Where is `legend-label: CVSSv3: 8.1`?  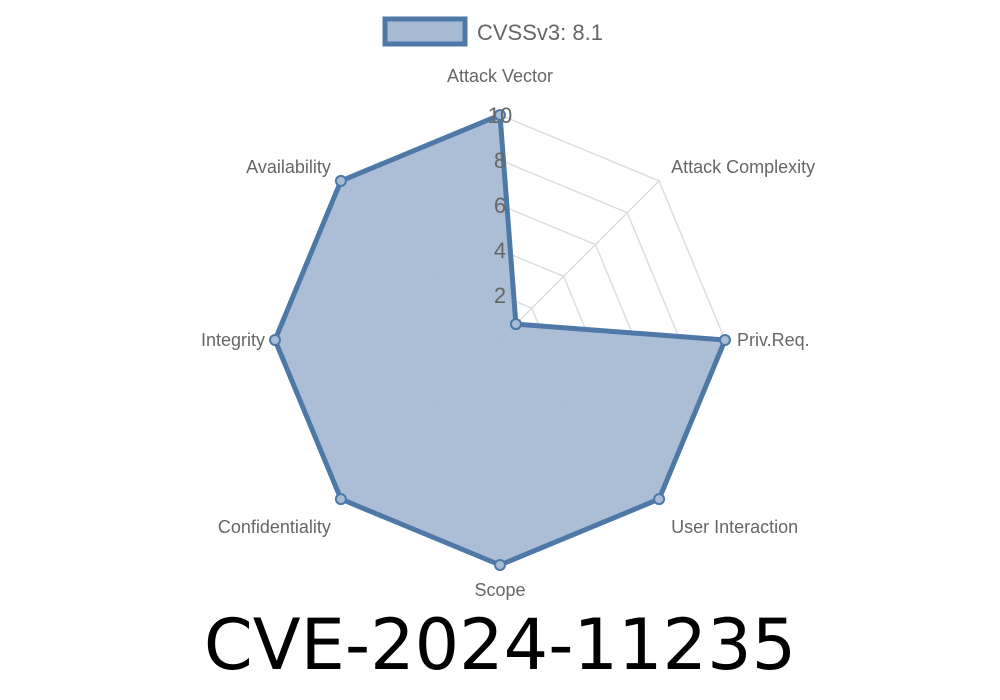
legend-label: CVSSv3: 8.1 is located at coordinates (540, 32).